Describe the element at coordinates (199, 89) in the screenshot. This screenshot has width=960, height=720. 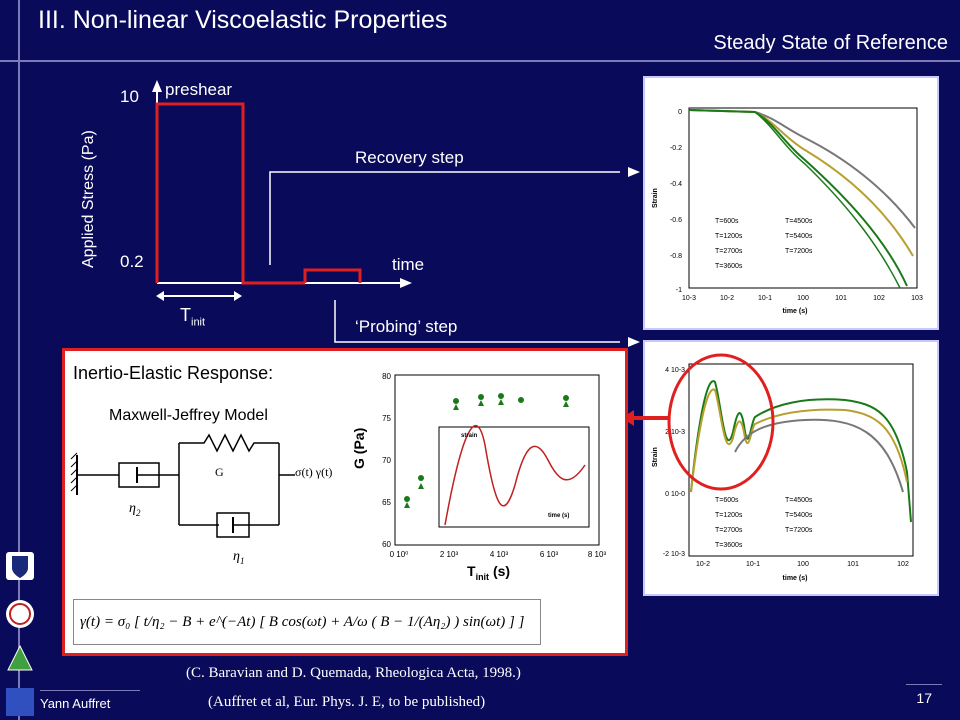
I see `preshear-label: preshear` at that location.